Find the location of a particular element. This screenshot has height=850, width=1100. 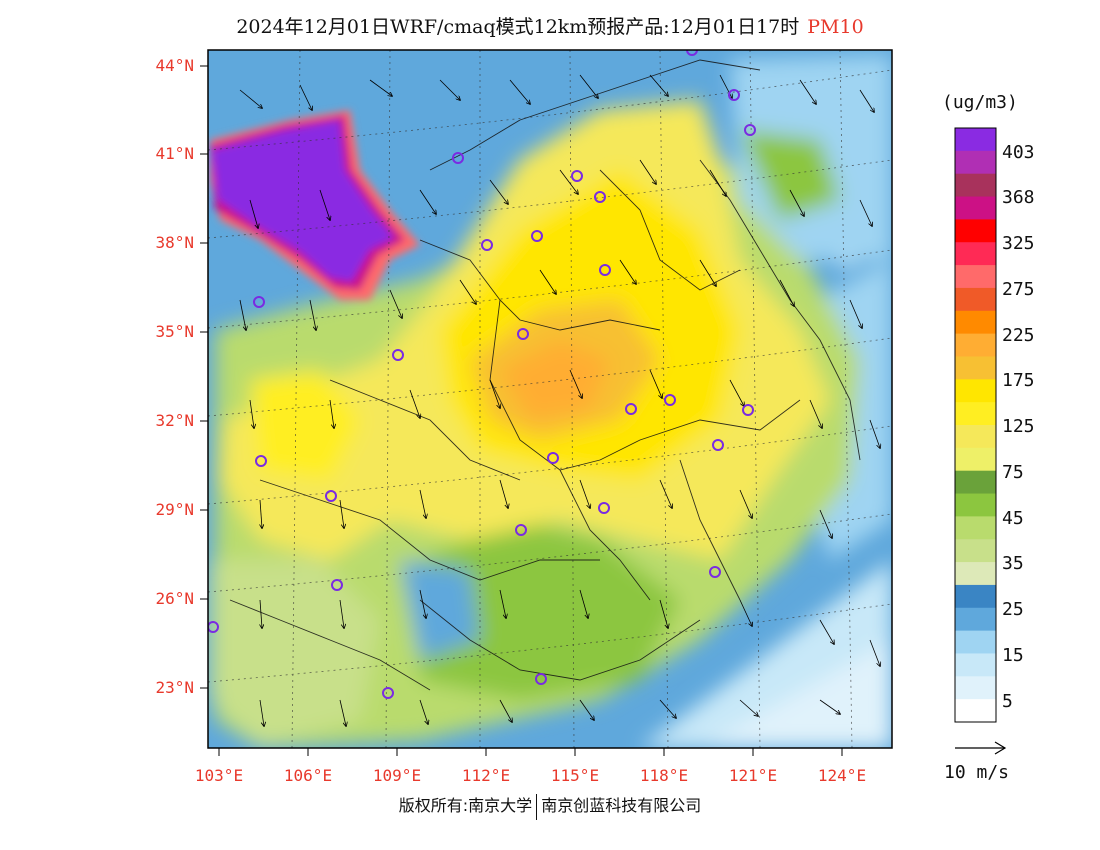

legend-label: 225 is located at coordinates (1018, 335).